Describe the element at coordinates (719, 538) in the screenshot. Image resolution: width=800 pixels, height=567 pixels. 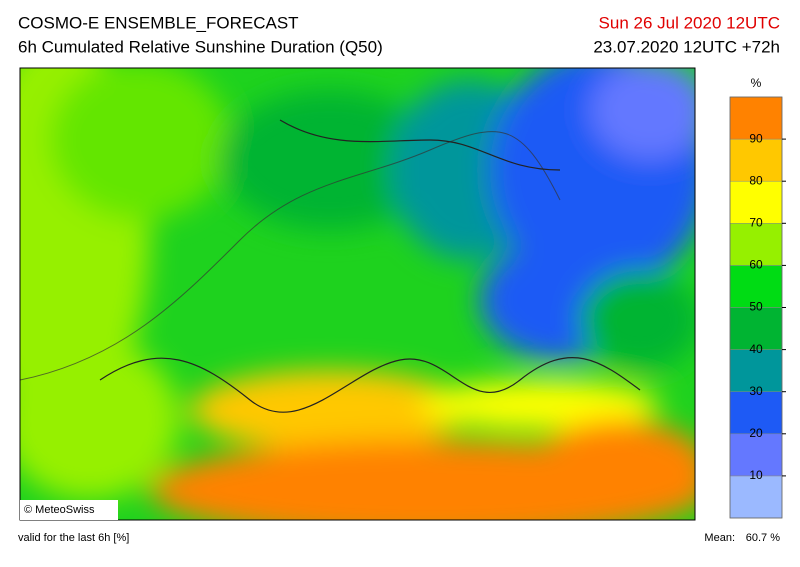
I see `mean-label: Mean:` at that location.